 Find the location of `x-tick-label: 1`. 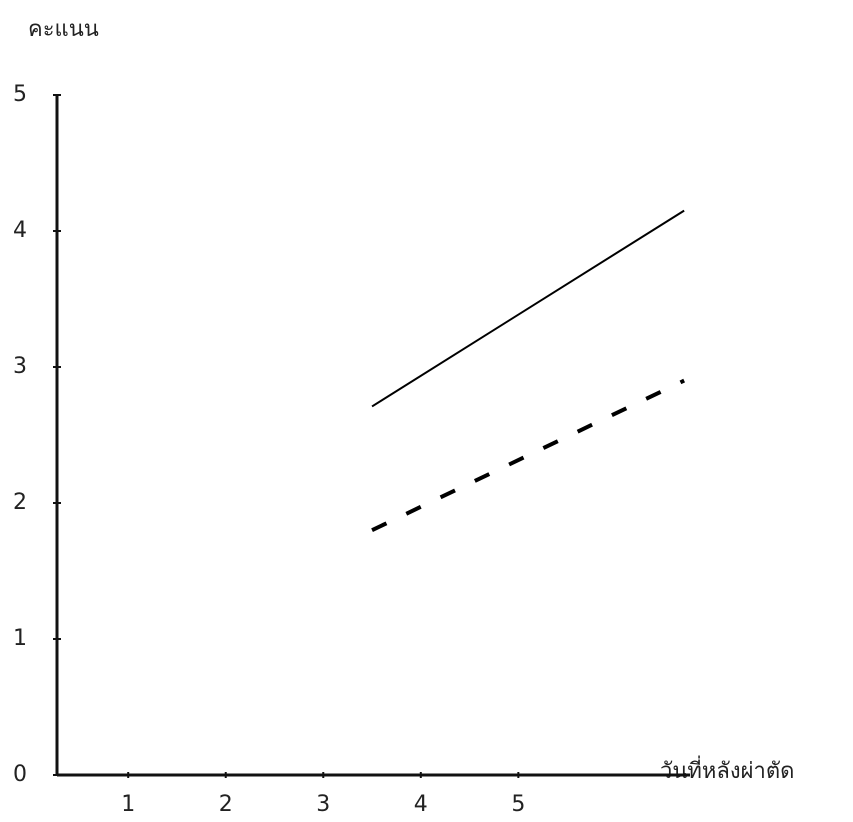

x-tick-label: 1 is located at coordinates (128, 804).